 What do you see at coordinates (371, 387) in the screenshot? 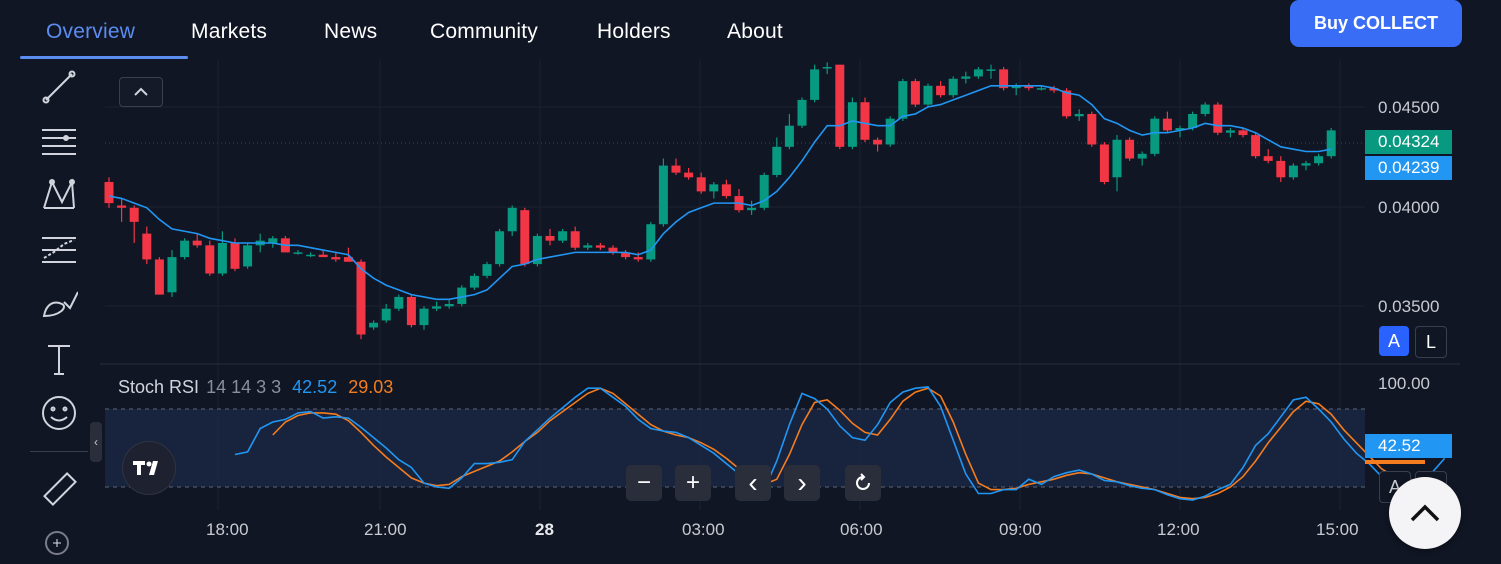
I see `stoch-d-value: 29.03` at bounding box center [371, 387].